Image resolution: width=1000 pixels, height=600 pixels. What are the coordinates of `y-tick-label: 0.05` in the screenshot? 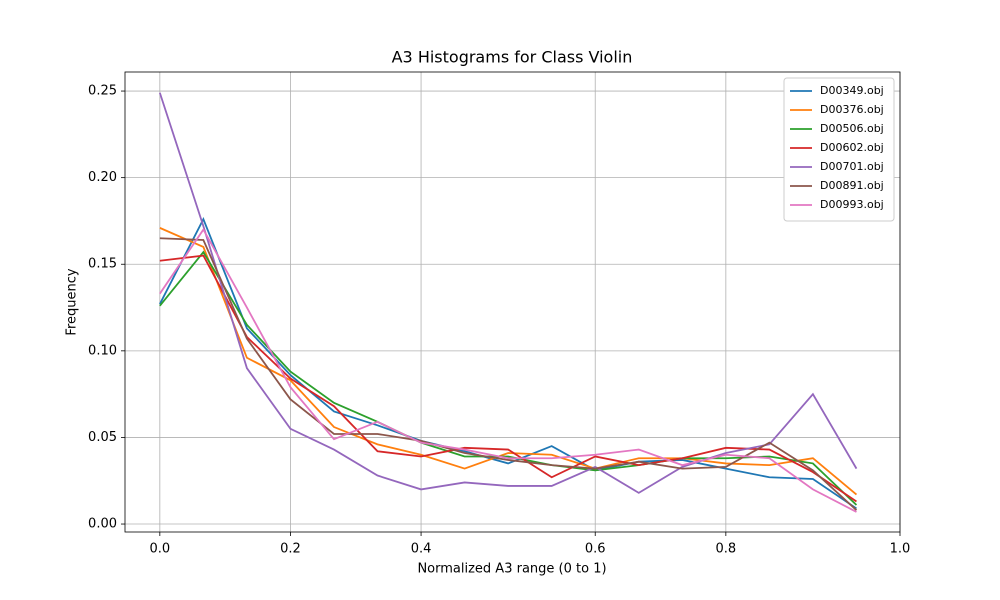 It's located at (102, 437).